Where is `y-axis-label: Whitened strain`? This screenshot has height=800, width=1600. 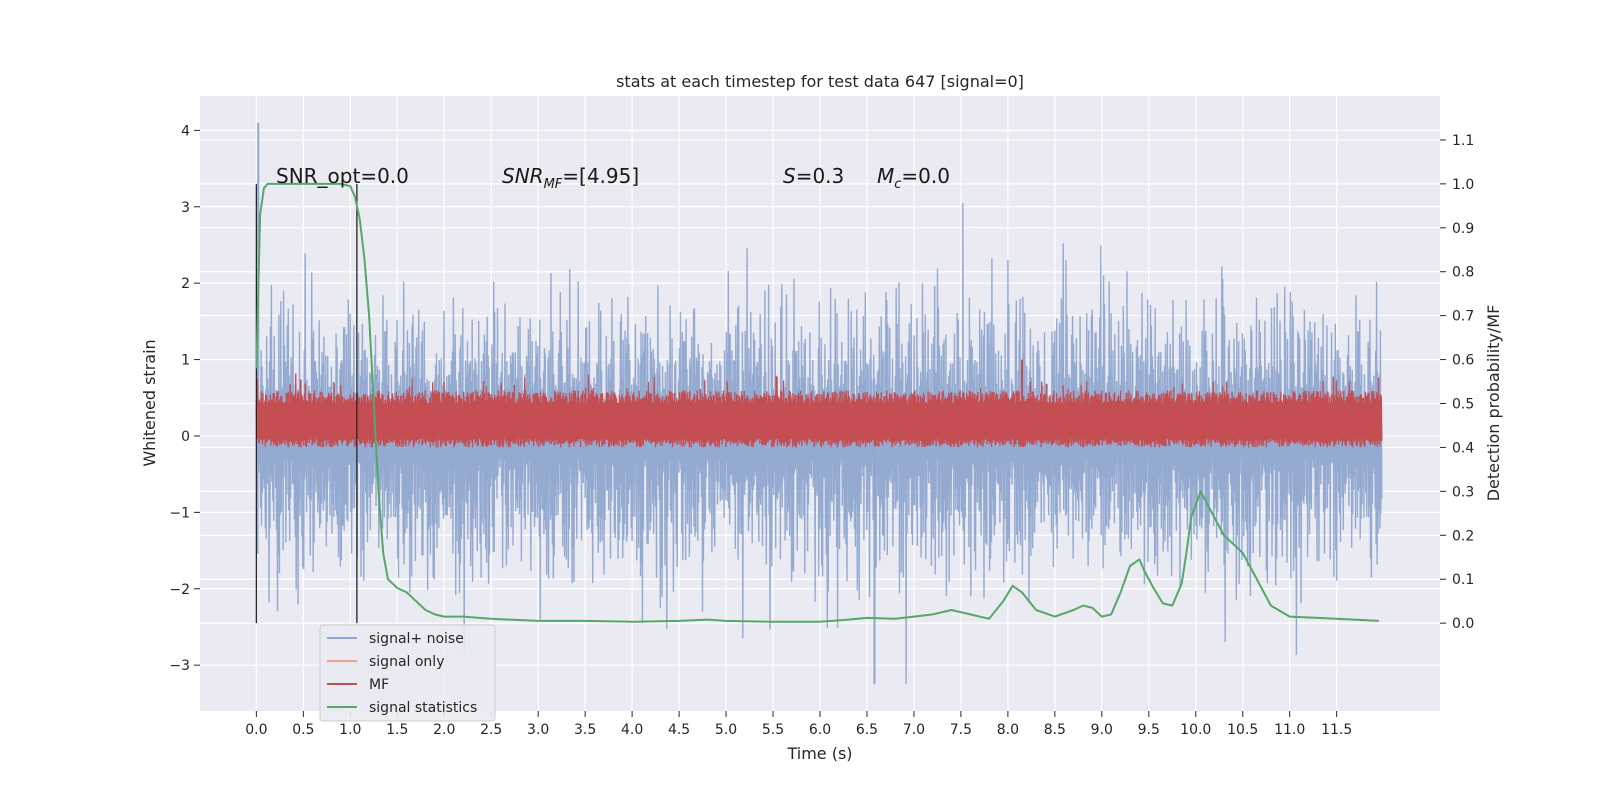
y-axis-label: Whitened strain is located at coordinates (149, 402).